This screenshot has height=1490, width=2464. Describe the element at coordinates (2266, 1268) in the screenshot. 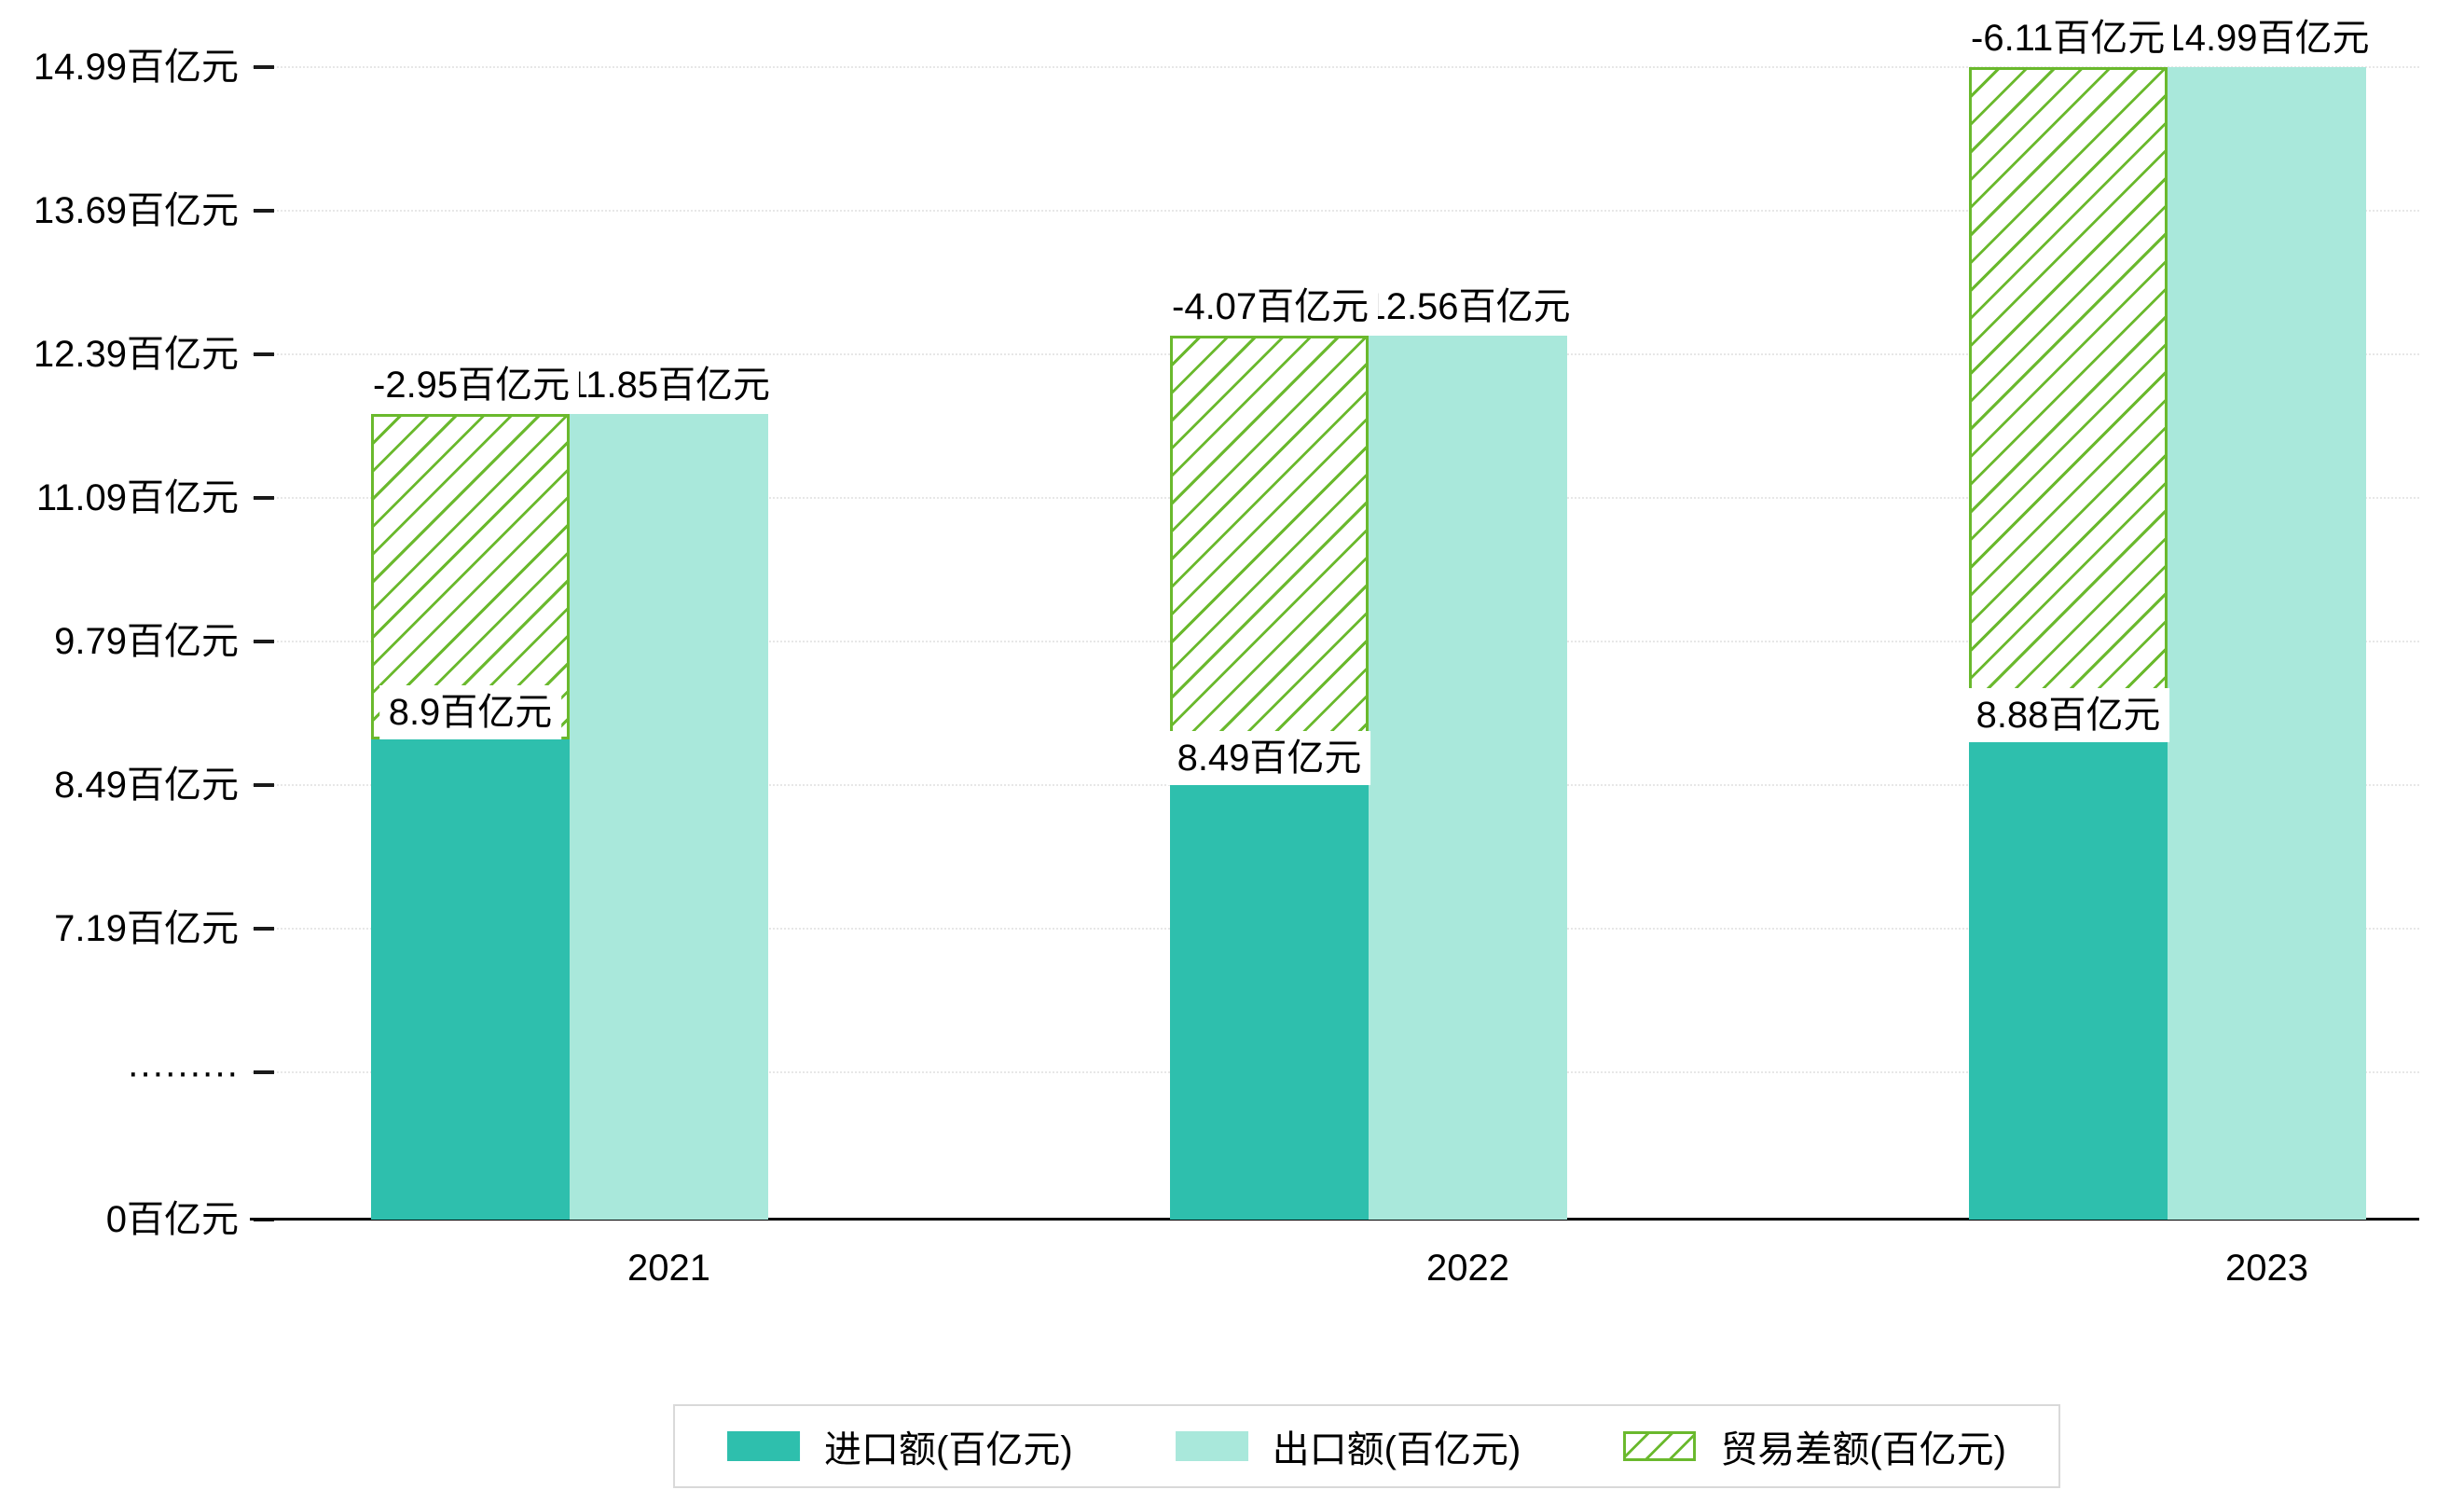

I see `x-tick-label-2023: 2023` at that location.